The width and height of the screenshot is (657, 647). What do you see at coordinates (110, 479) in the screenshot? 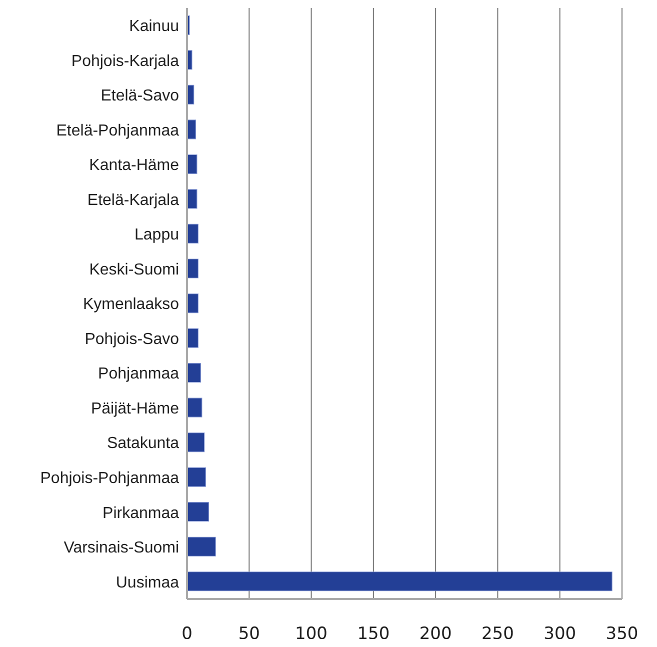
I see `y-tick-label: Pohjois-Pohjanmaa` at bounding box center [110, 479].